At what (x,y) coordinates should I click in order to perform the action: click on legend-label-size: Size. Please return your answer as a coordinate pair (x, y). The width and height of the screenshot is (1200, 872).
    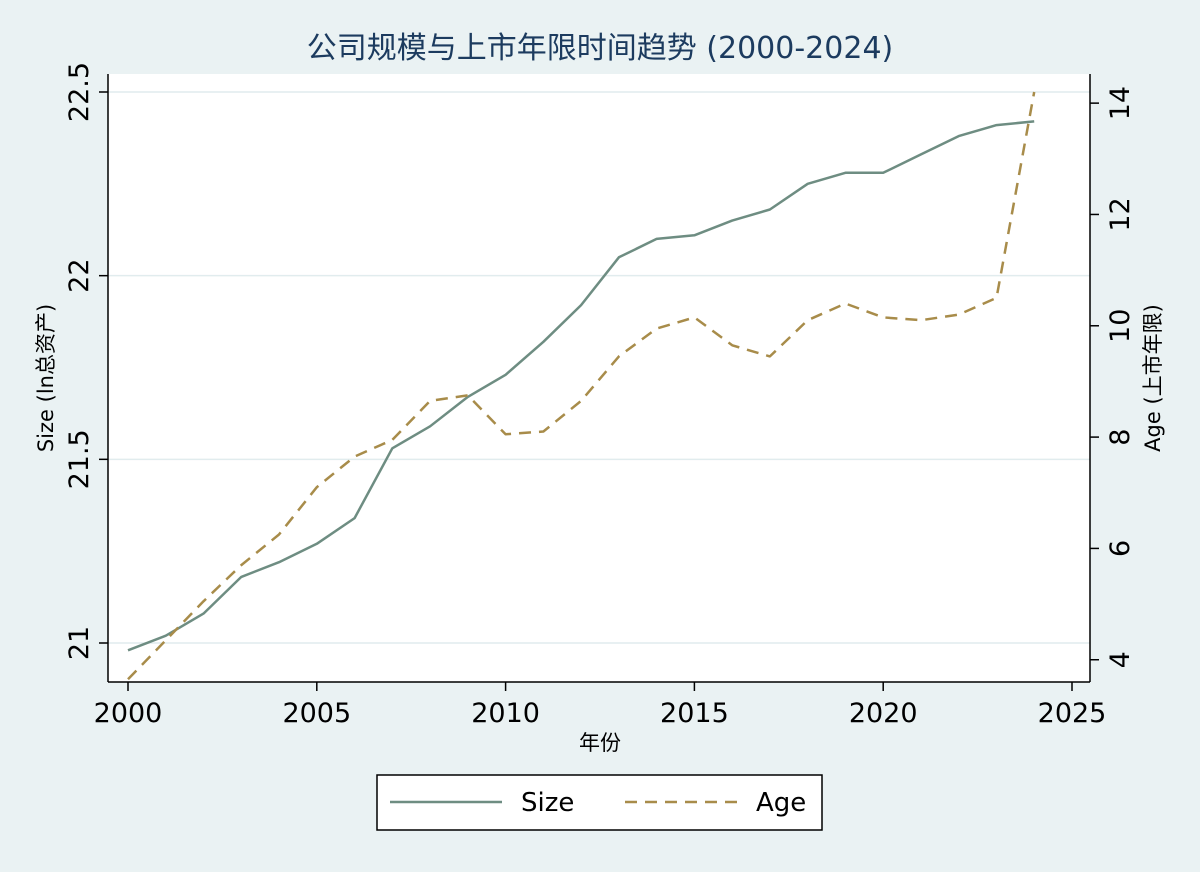
    Looking at the image, I should click on (547, 803).